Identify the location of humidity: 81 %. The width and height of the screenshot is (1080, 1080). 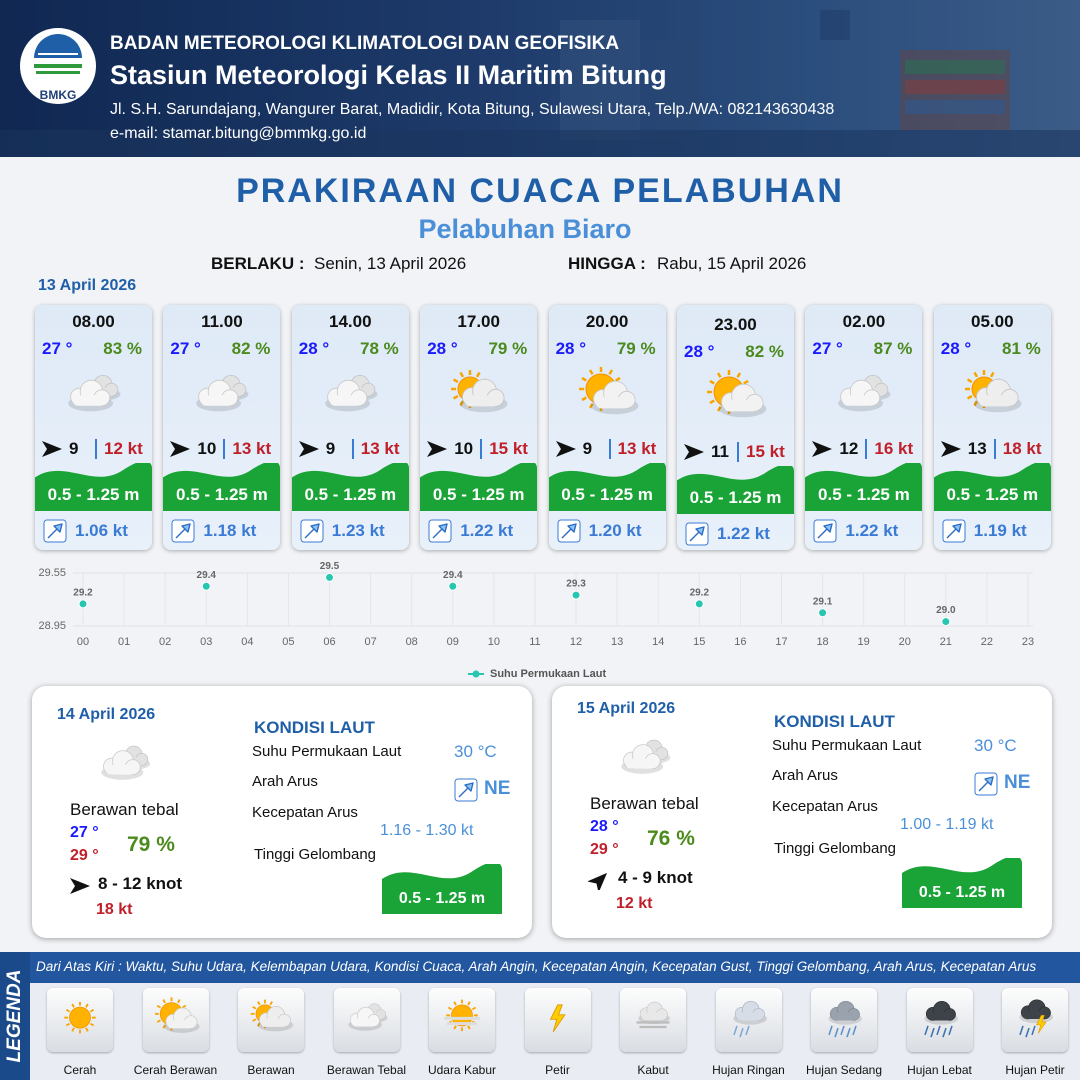
(1021, 348).